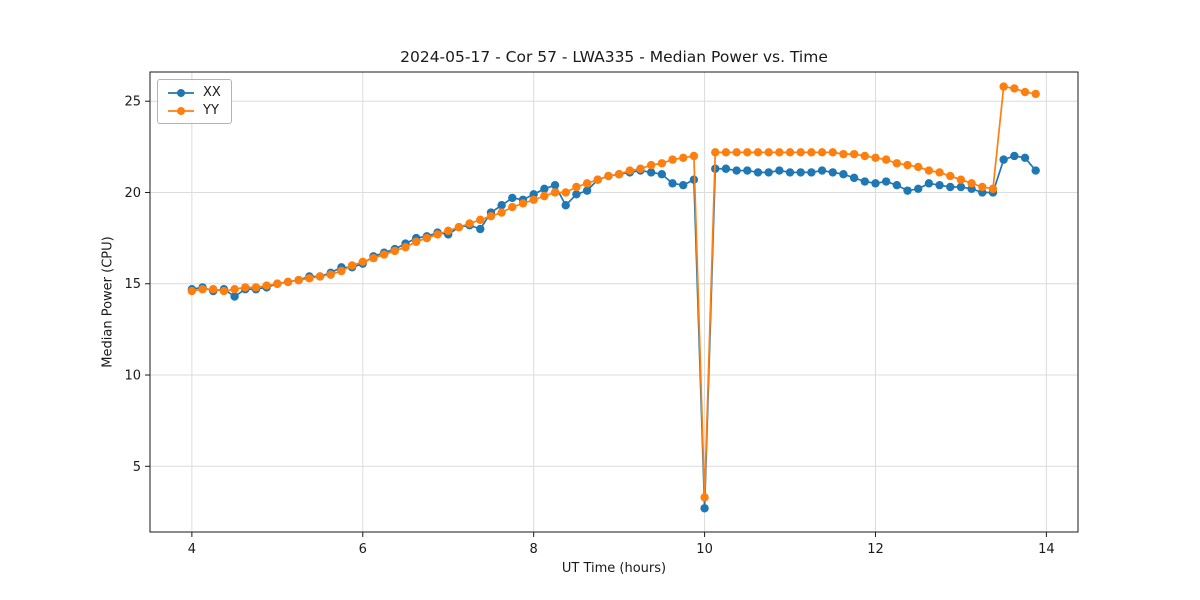 This screenshot has width=1200, height=600. Describe the element at coordinates (1046, 549) in the screenshot. I see `x-tick-label: 14` at that location.